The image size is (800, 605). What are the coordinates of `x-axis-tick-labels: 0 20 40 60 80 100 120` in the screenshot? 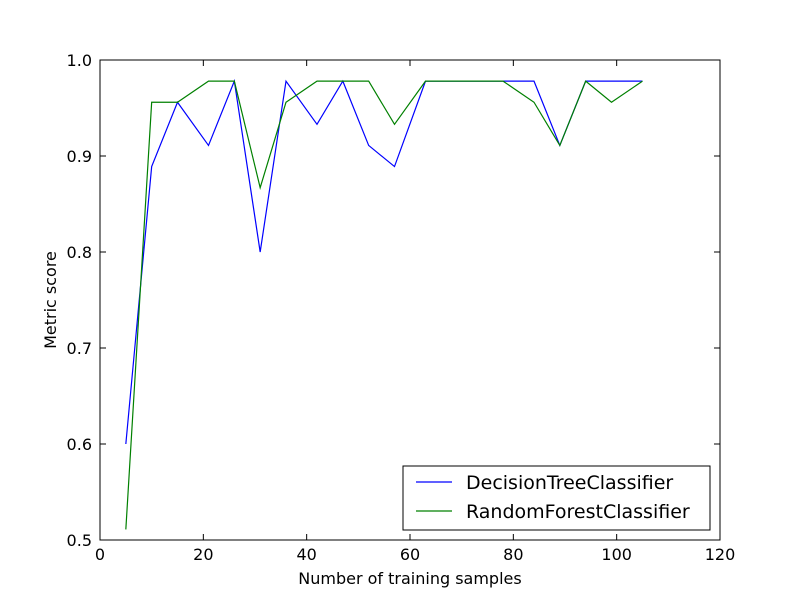 It's located at (415, 554).